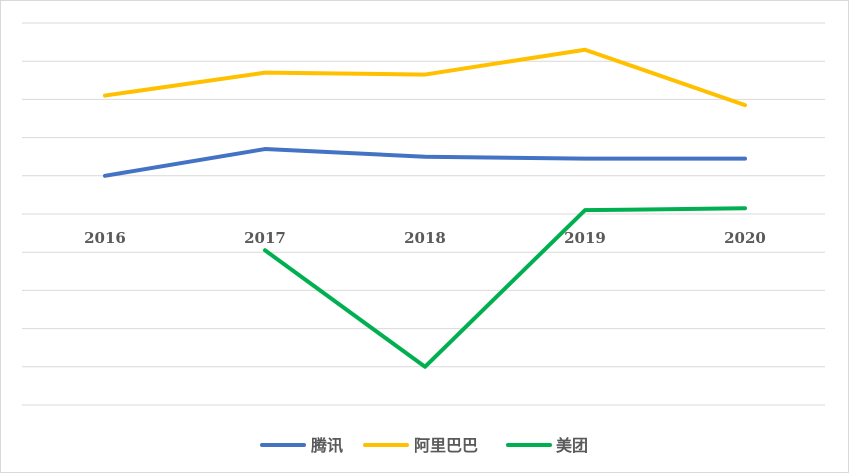  What do you see at coordinates (265, 238) in the screenshot?
I see `x-tick-label-2017: 2017` at bounding box center [265, 238].